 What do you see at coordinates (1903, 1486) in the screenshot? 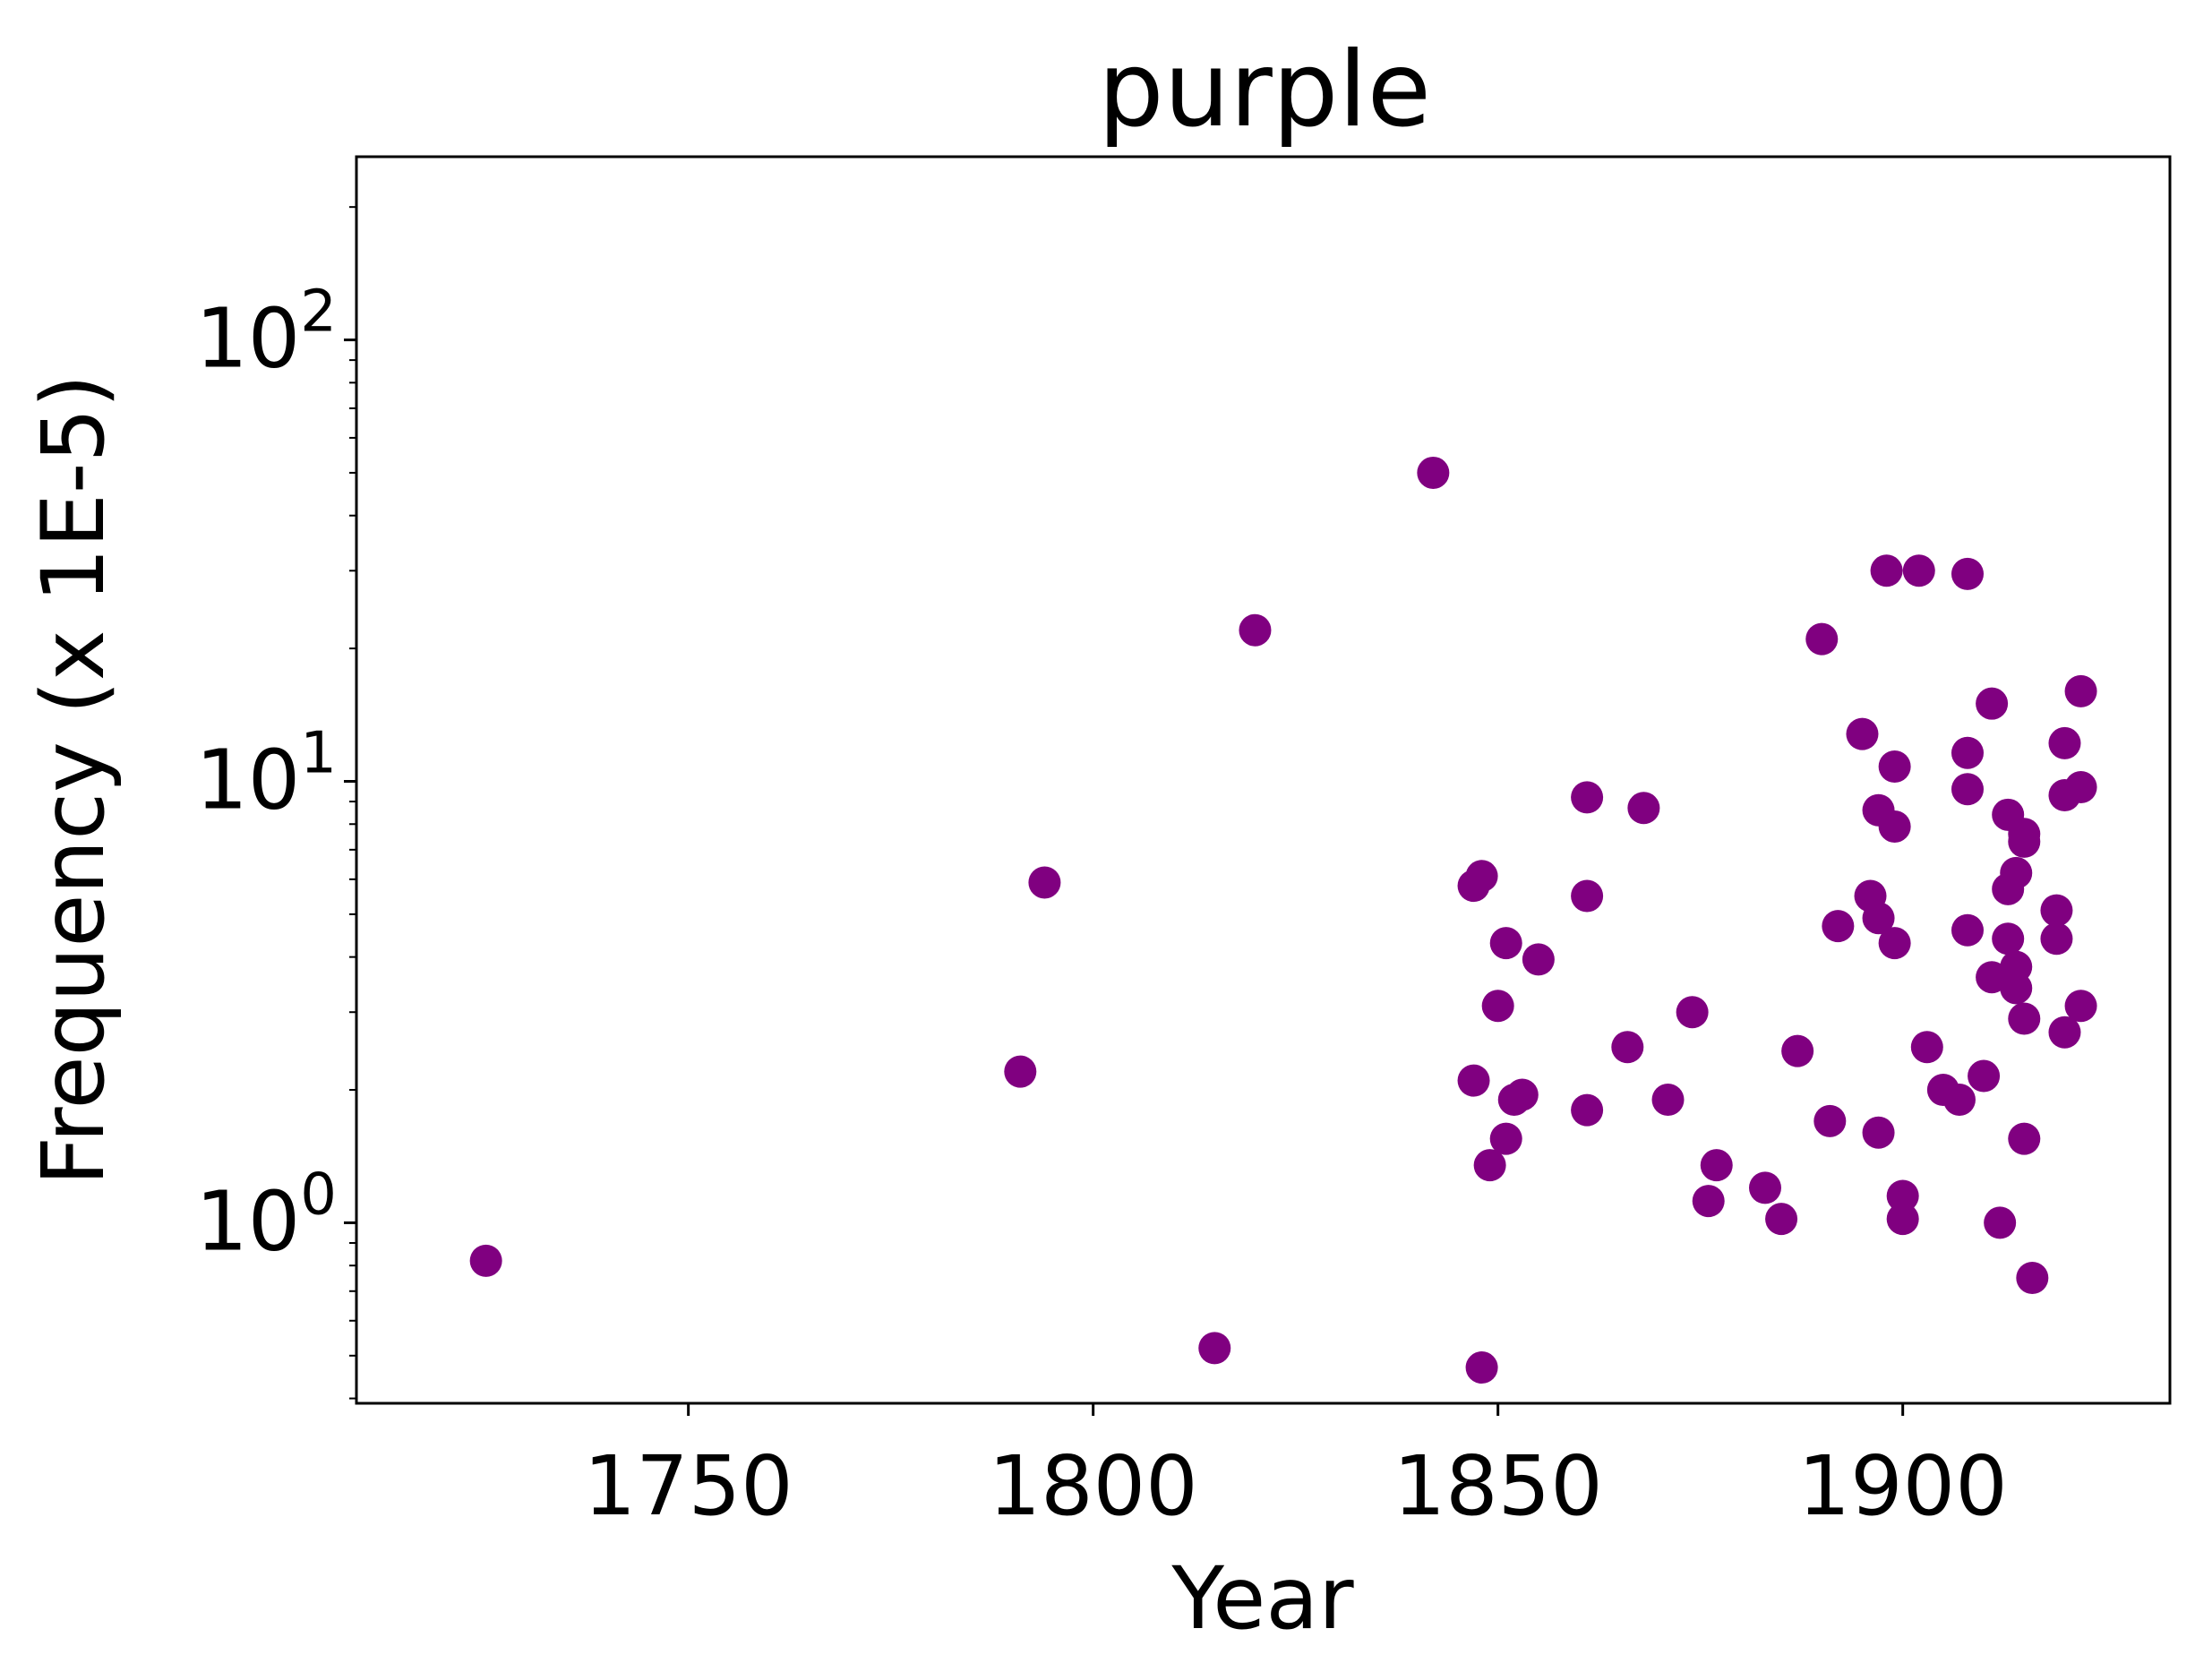
I see `x-tick-label: 1900` at bounding box center [1903, 1486].